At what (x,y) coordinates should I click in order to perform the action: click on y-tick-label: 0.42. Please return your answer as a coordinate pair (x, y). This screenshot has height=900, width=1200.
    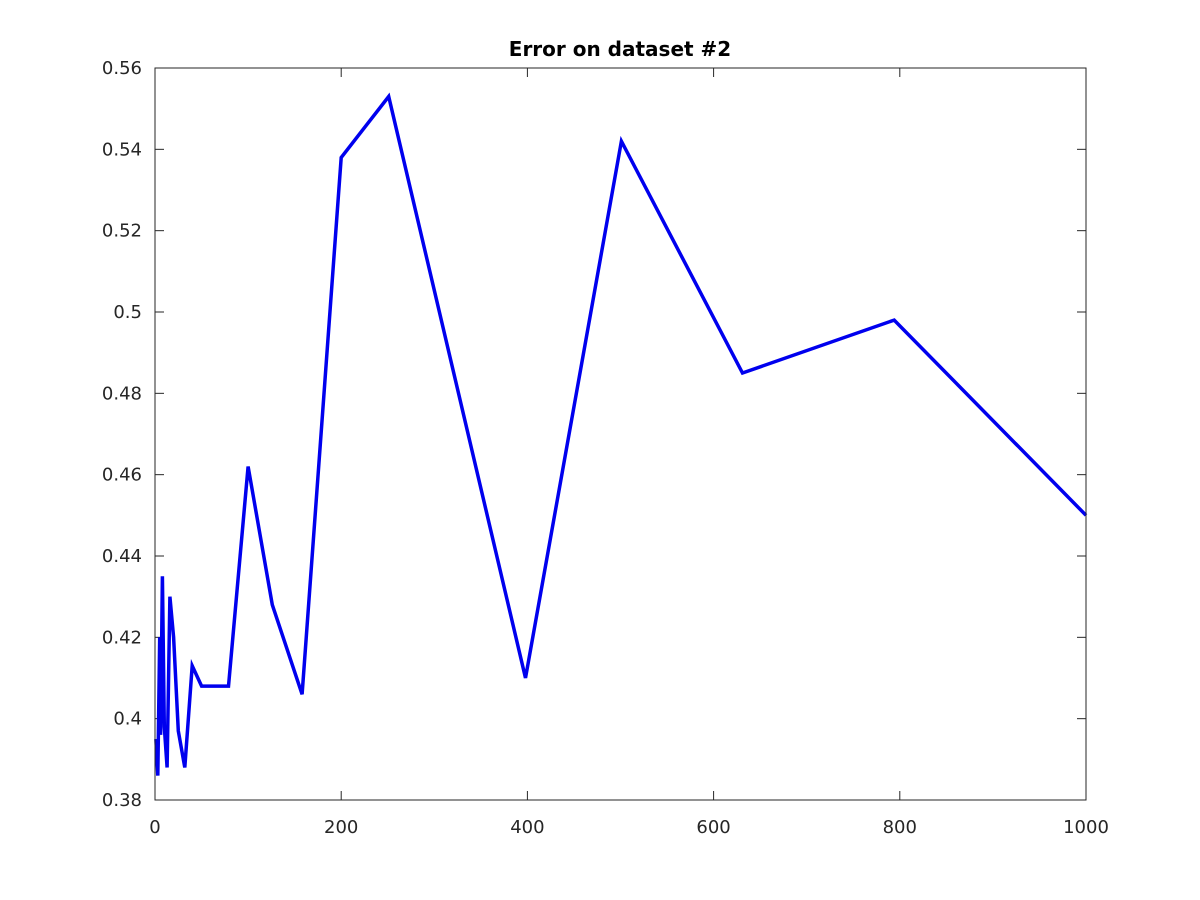
    Looking at the image, I should click on (122, 637).